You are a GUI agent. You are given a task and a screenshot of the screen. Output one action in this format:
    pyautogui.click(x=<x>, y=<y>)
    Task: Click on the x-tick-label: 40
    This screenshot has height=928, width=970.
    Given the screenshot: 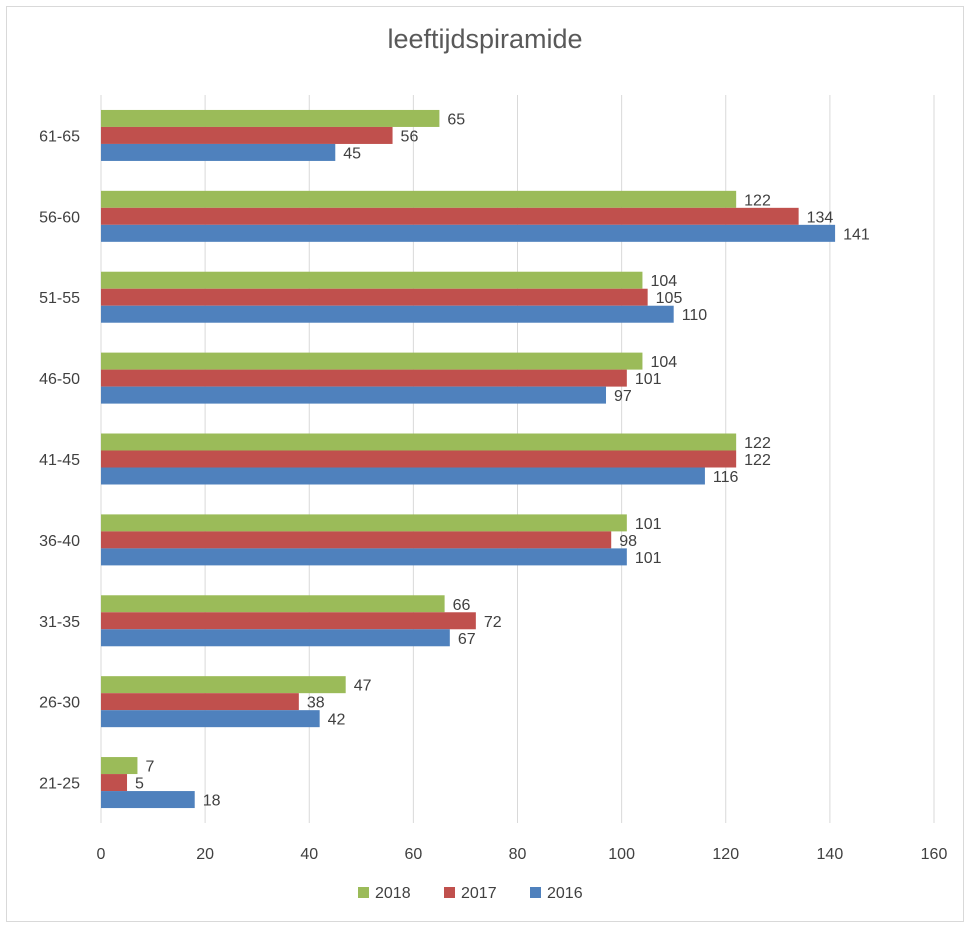 What is the action you would take?
    pyautogui.click(x=309, y=854)
    